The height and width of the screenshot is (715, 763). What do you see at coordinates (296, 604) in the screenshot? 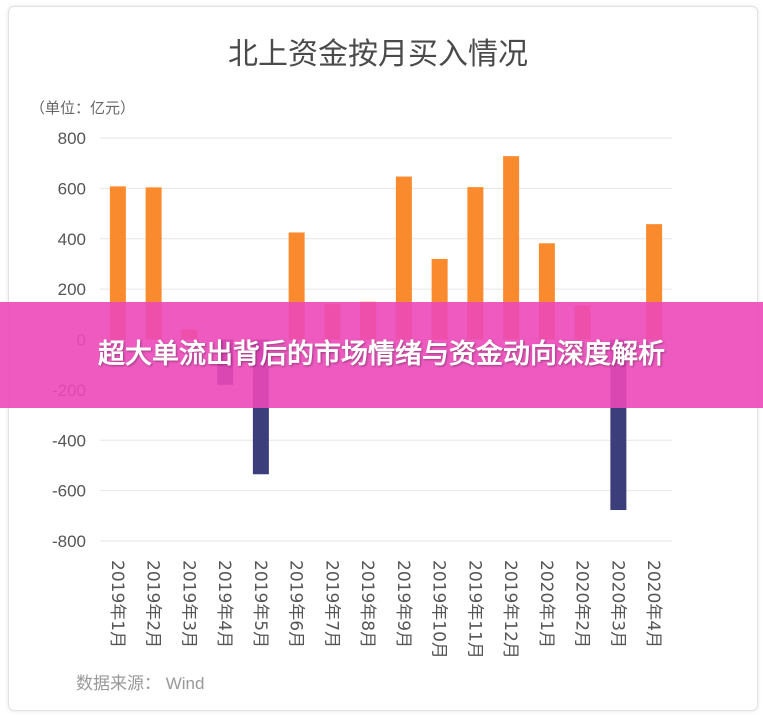
I see `x-tick-label: 2019年6月` at bounding box center [296, 604].